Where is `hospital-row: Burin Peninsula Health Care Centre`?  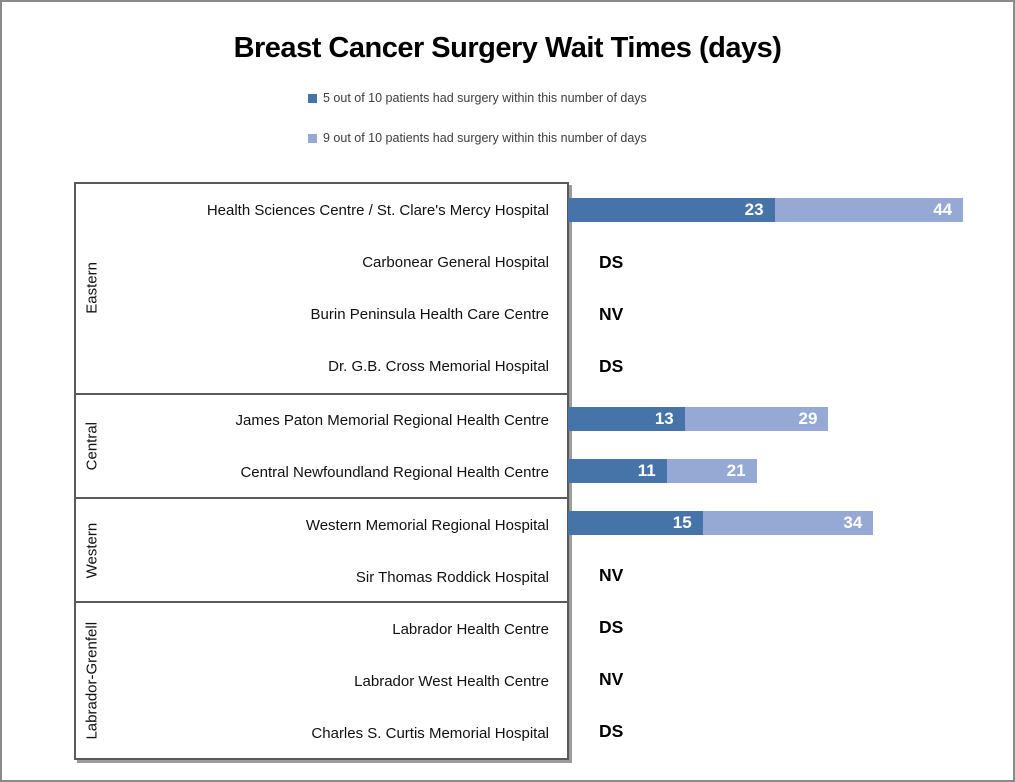
hospital-row: Burin Peninsula Health Care Centre is located at coordinates (321, 314).